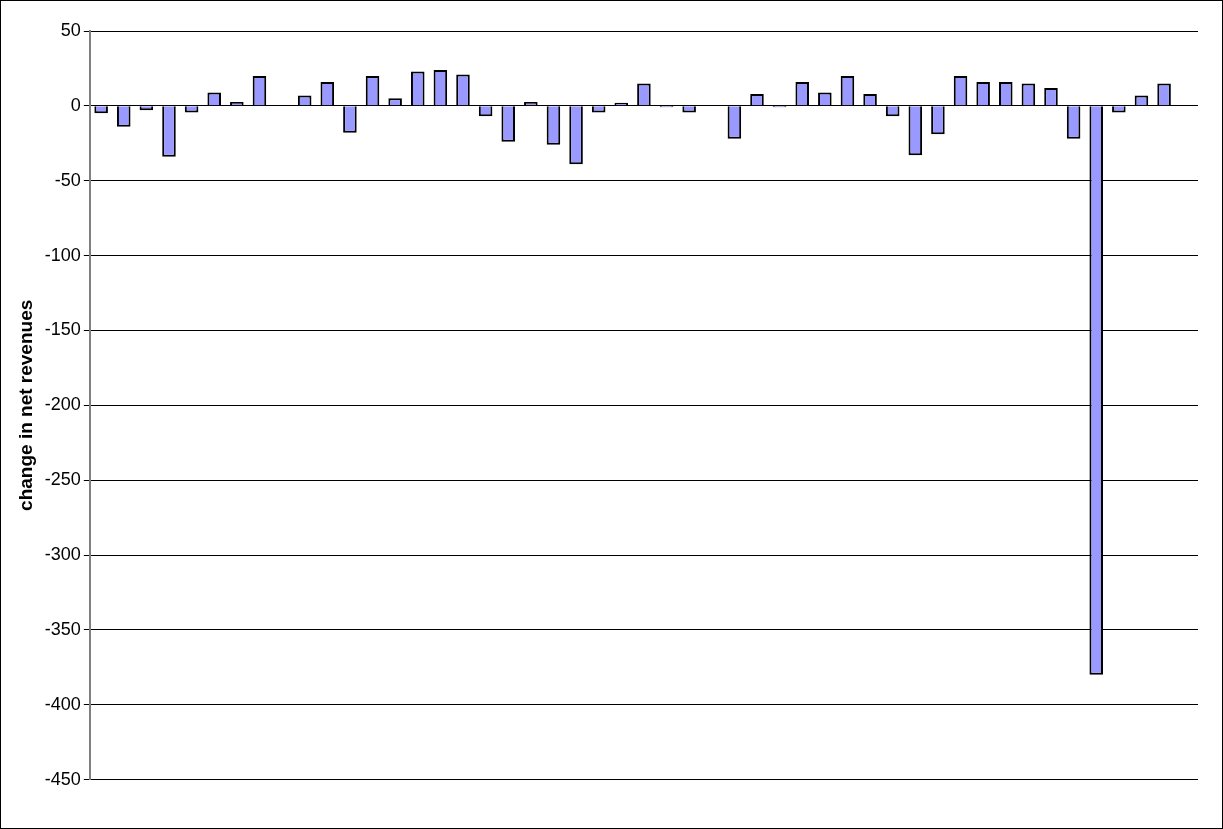  Describe the element at coordinates (62, 553) in the screenshot. I see `y-tick-label: -300` at that location.